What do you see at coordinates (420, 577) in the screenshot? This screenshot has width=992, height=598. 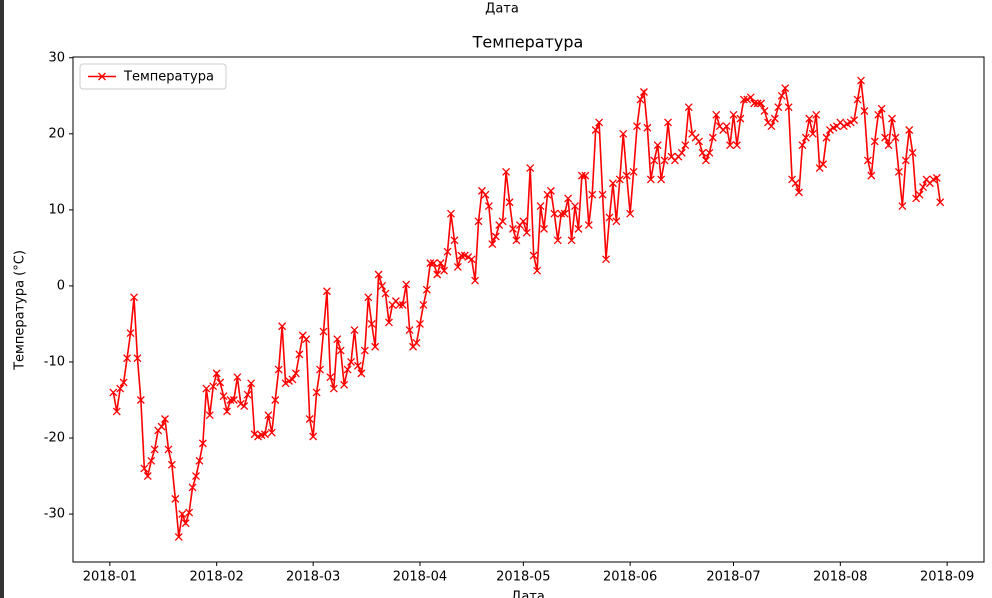 I see `x-tick-label: 2018-04` at bounding box center [420, 577].